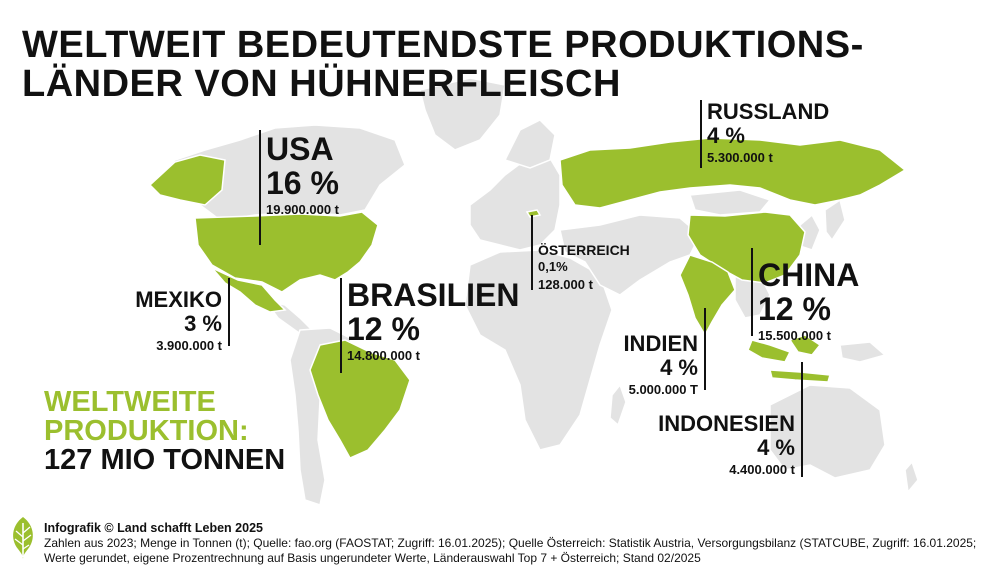 The height and width of the screenshot is (571, 1000). Describe the element at coordinates (178, 299) in the screenshot. I see `country-name: MEXIKO` at that location.